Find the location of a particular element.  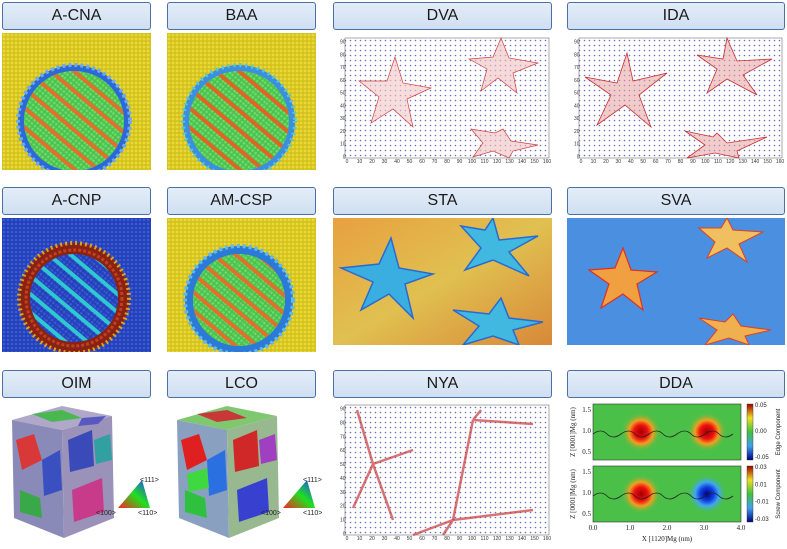

dda-x-tick: 3.0 is located at coordinates (704, 528).